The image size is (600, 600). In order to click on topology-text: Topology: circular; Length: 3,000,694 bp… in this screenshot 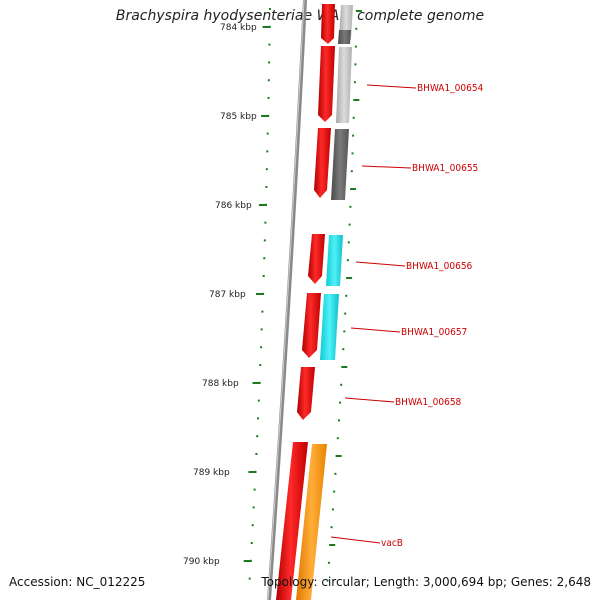, I will do `click(426, 582)`.